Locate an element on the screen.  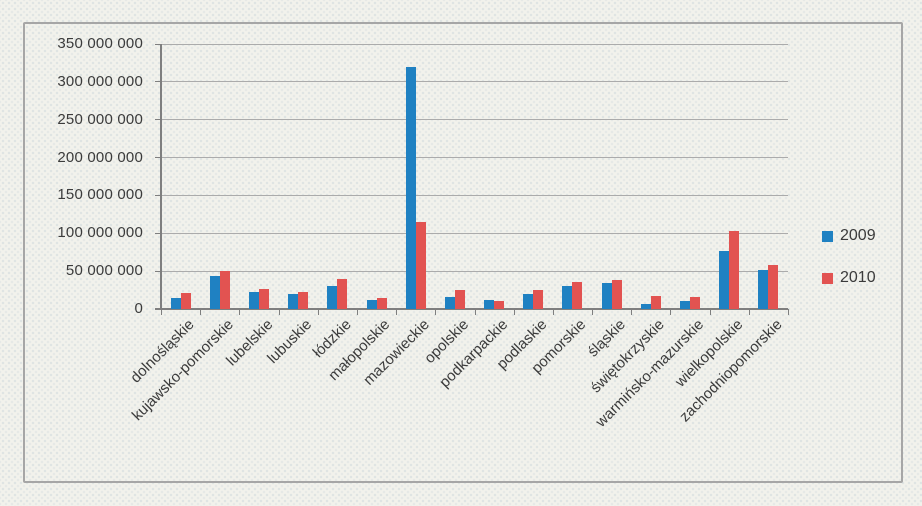
y-axis-label: 300 000 000 is located at coordinates (100, 81).